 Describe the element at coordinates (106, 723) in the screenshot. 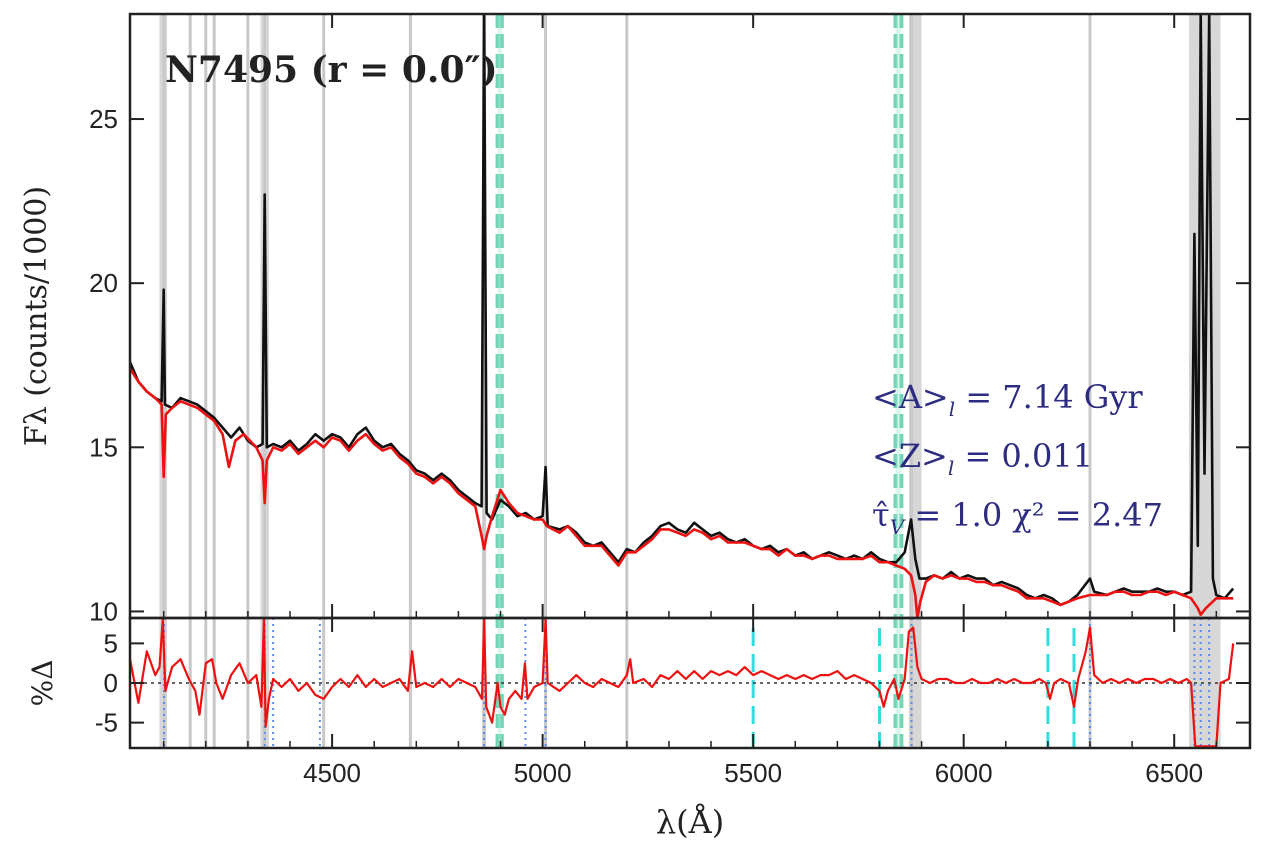

I see `y-tick-label: -5` at that location.